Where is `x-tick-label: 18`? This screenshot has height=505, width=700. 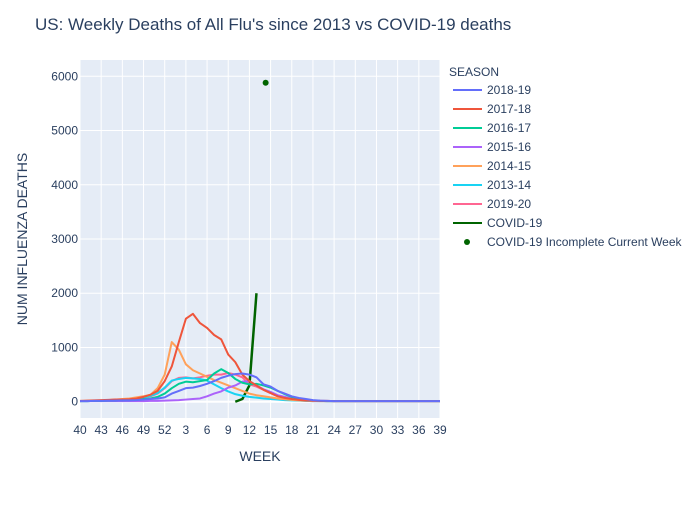 x-tick-label: 18 is located at coordinates (292, 430).